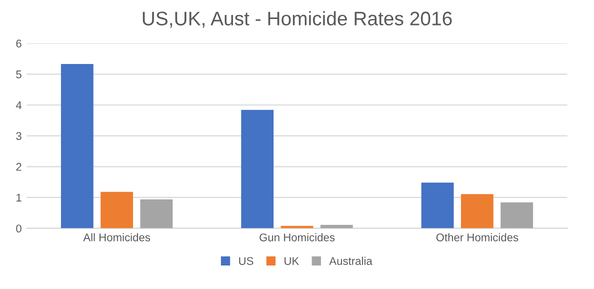  I want to click on y-tick-label: 0, so click(19, 228).